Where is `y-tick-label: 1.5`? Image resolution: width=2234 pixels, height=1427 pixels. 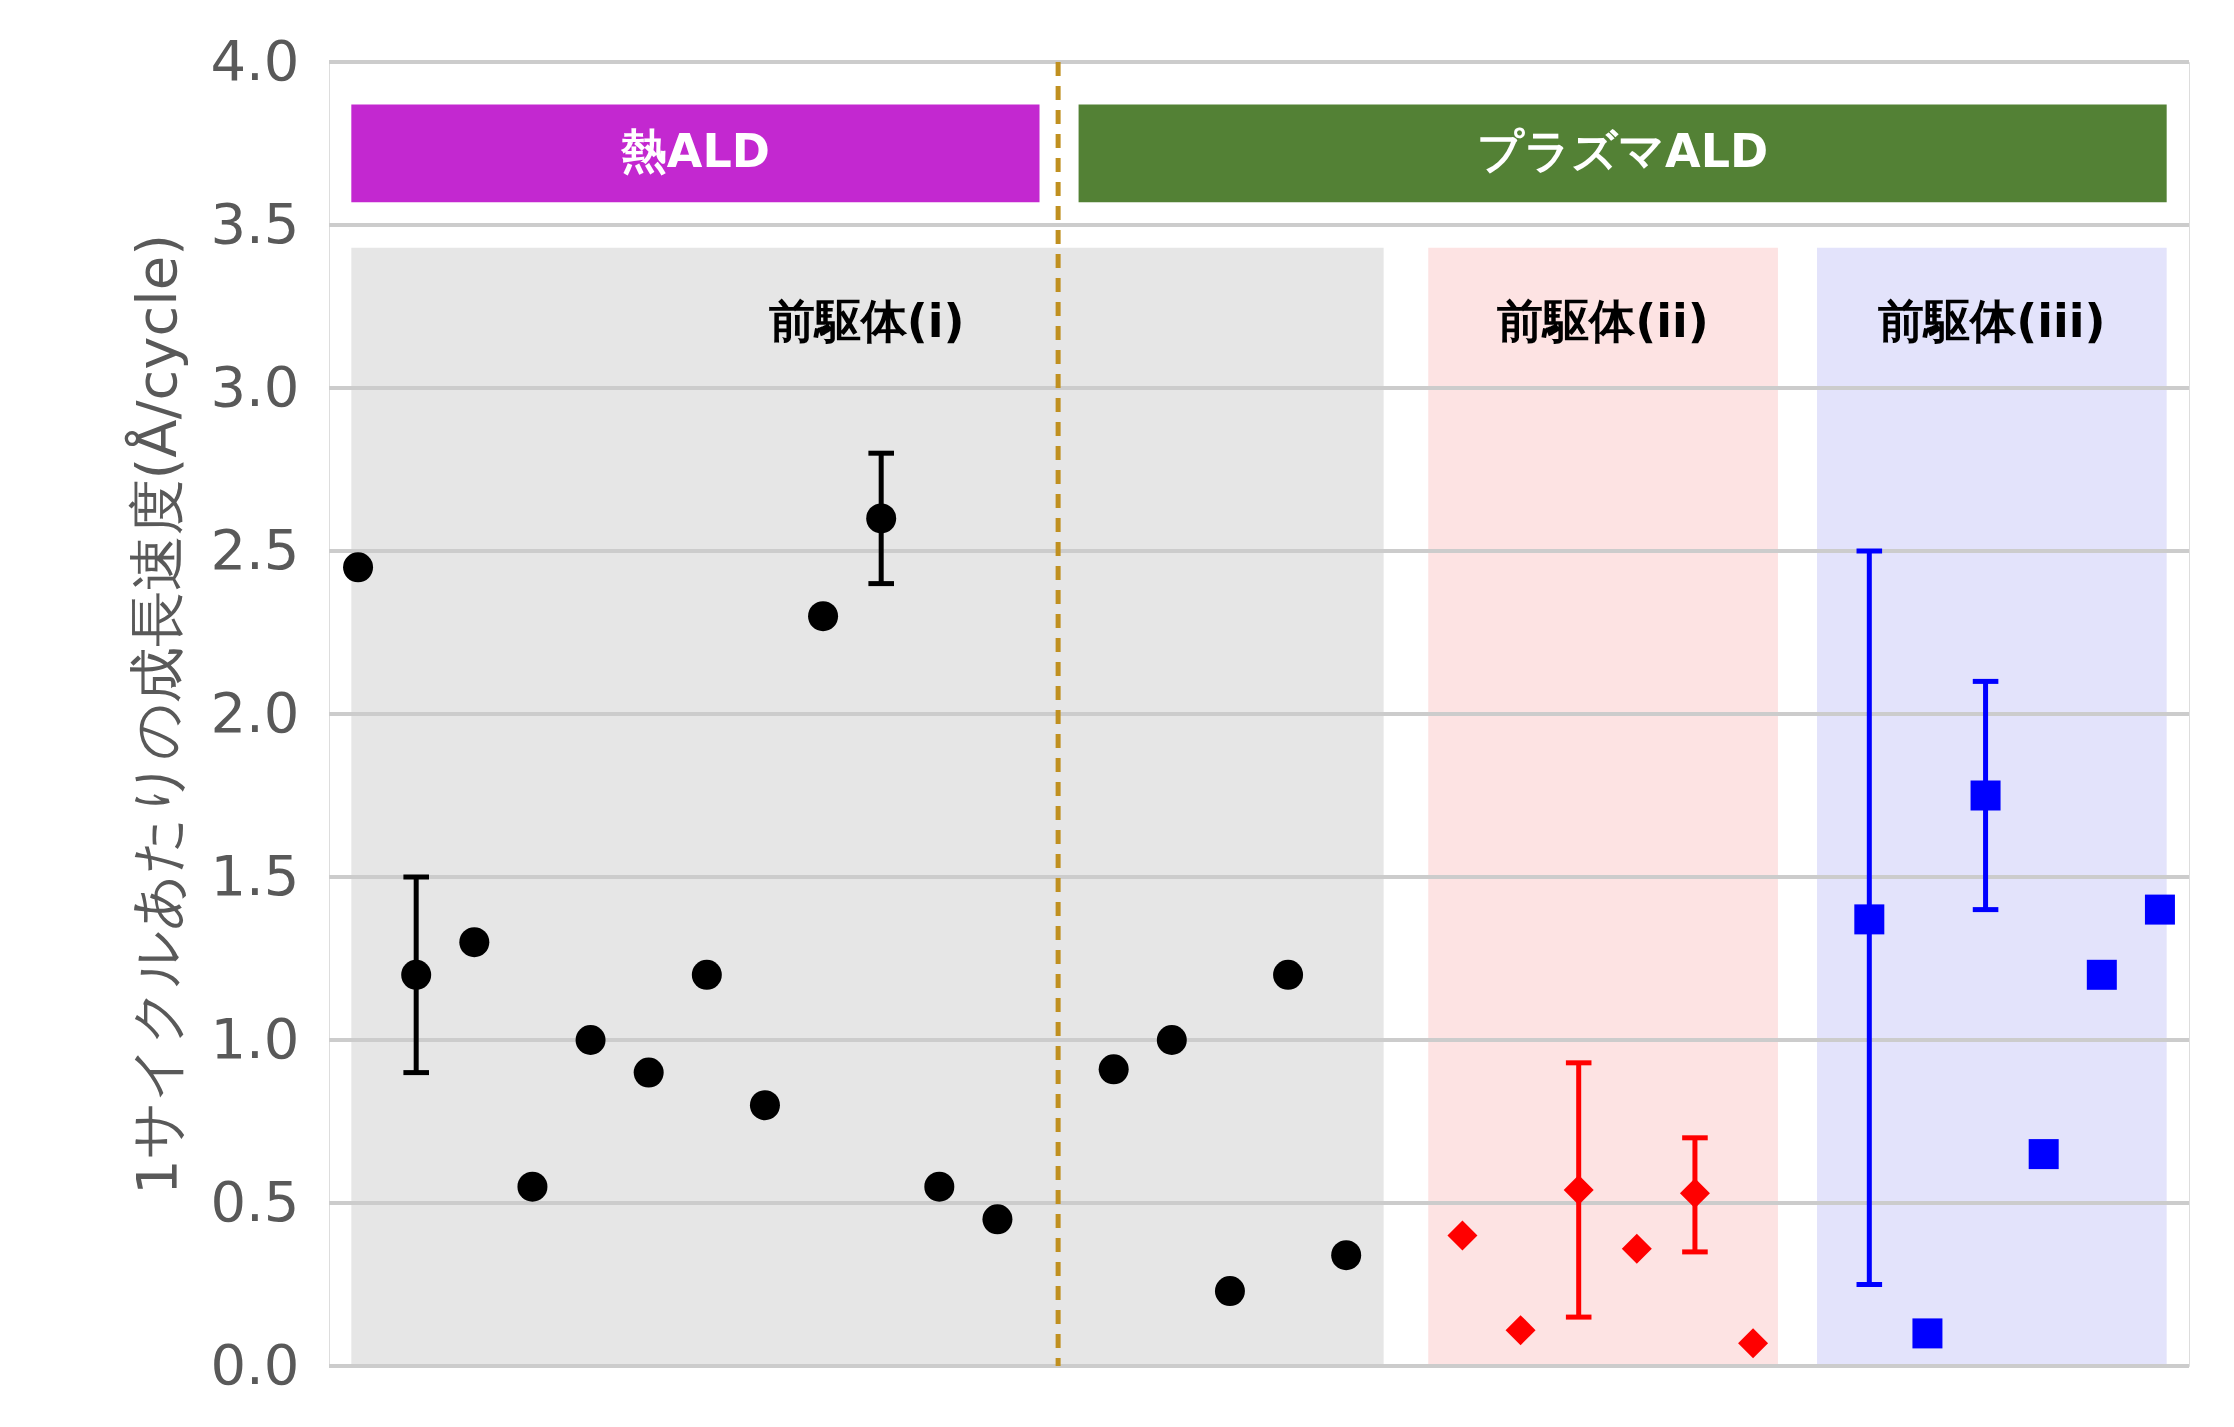 y-tick-label: 1.5 is located at coordinates (255, 875).